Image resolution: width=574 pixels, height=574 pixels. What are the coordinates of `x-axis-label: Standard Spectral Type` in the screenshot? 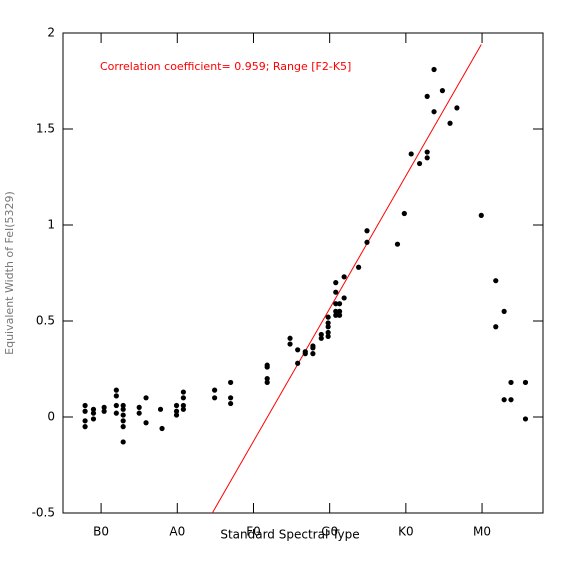 It's located at (289, 535).